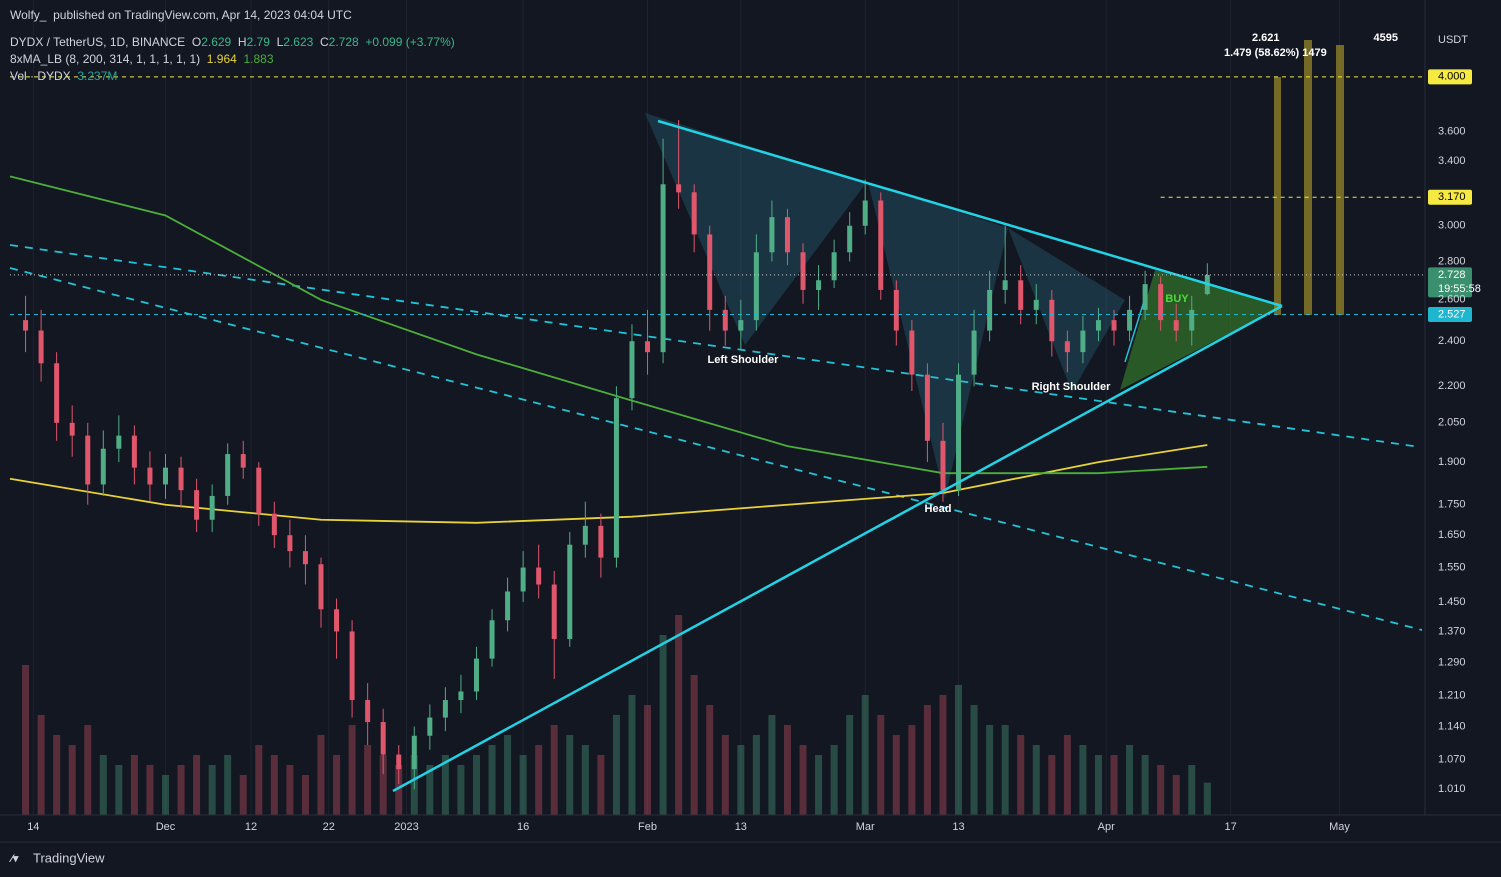 The width and height of the screenshot is (1501, 877). I want to click on close: 2.728, so click(343, 42).